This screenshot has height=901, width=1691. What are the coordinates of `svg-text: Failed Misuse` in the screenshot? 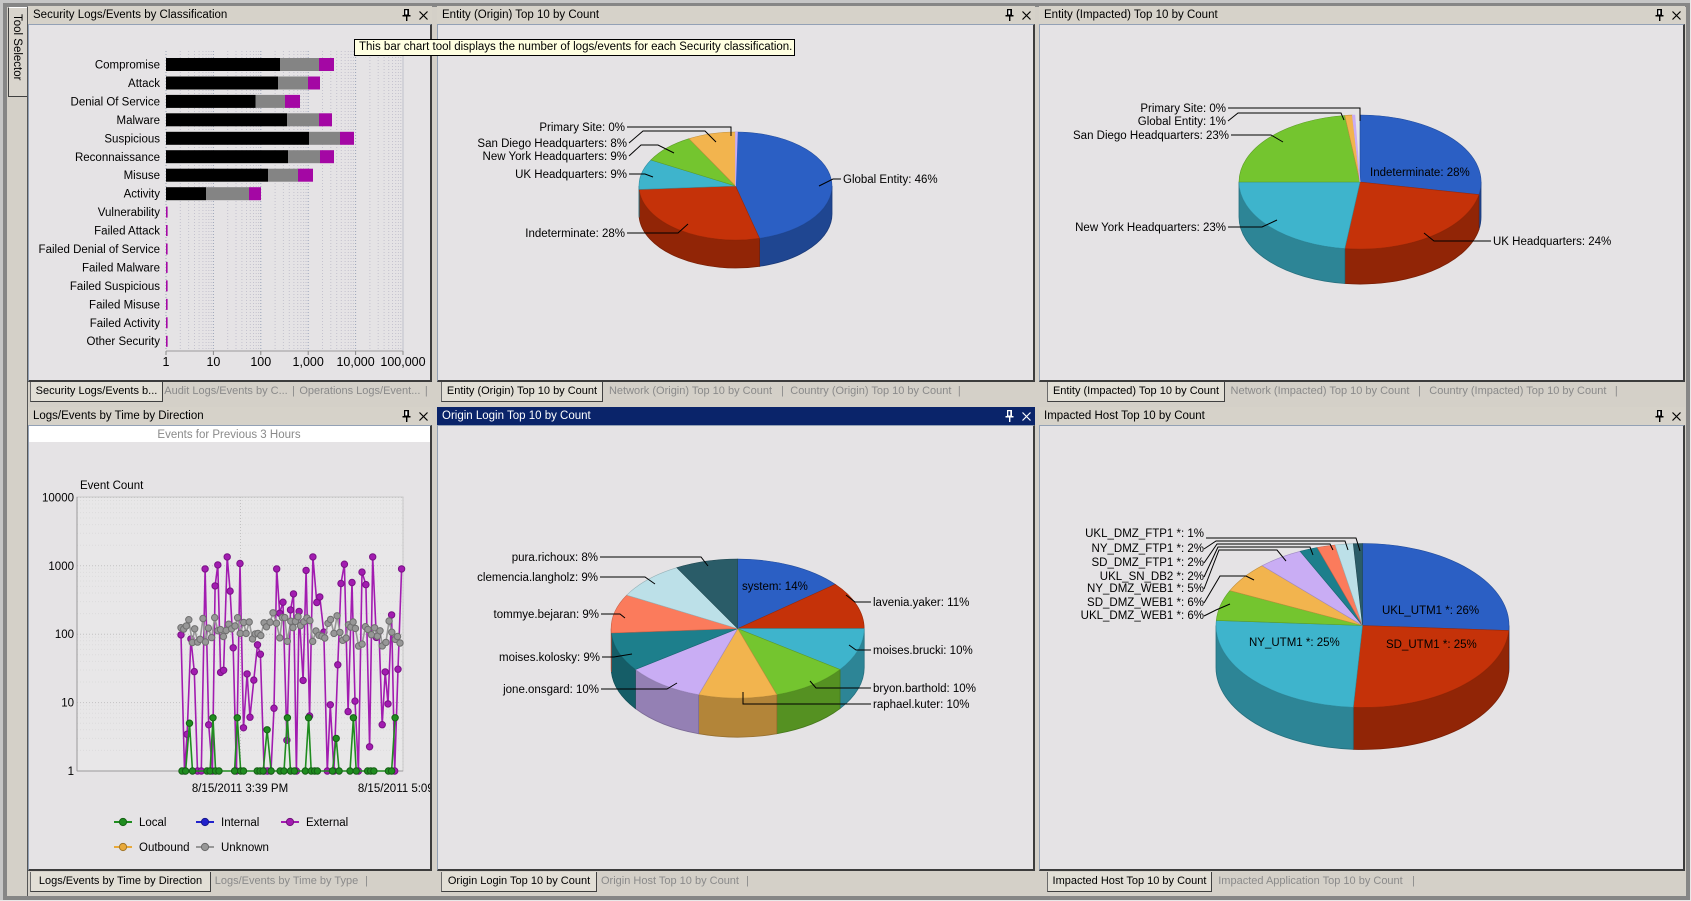 It's located at (124, 305).